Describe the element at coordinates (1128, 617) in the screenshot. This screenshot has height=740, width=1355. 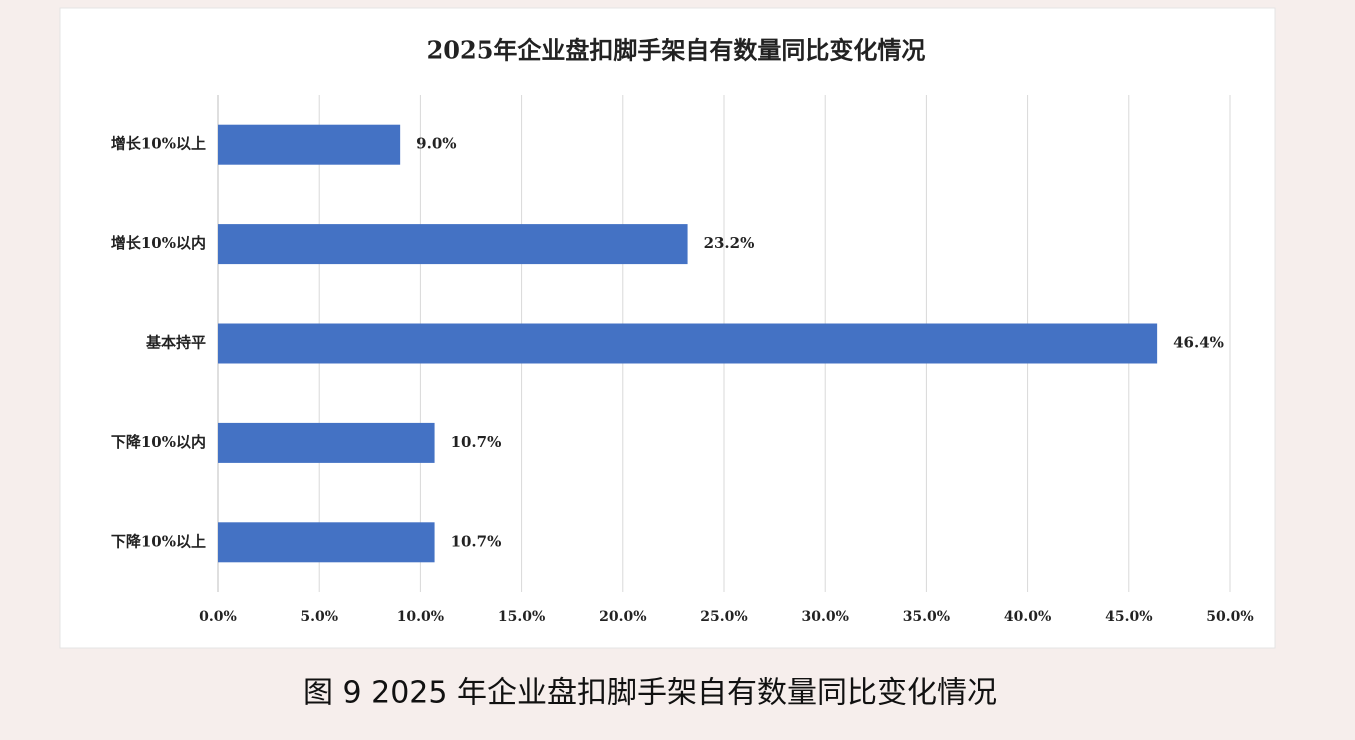
I see `x-tick-label: 45.0%` at that location.